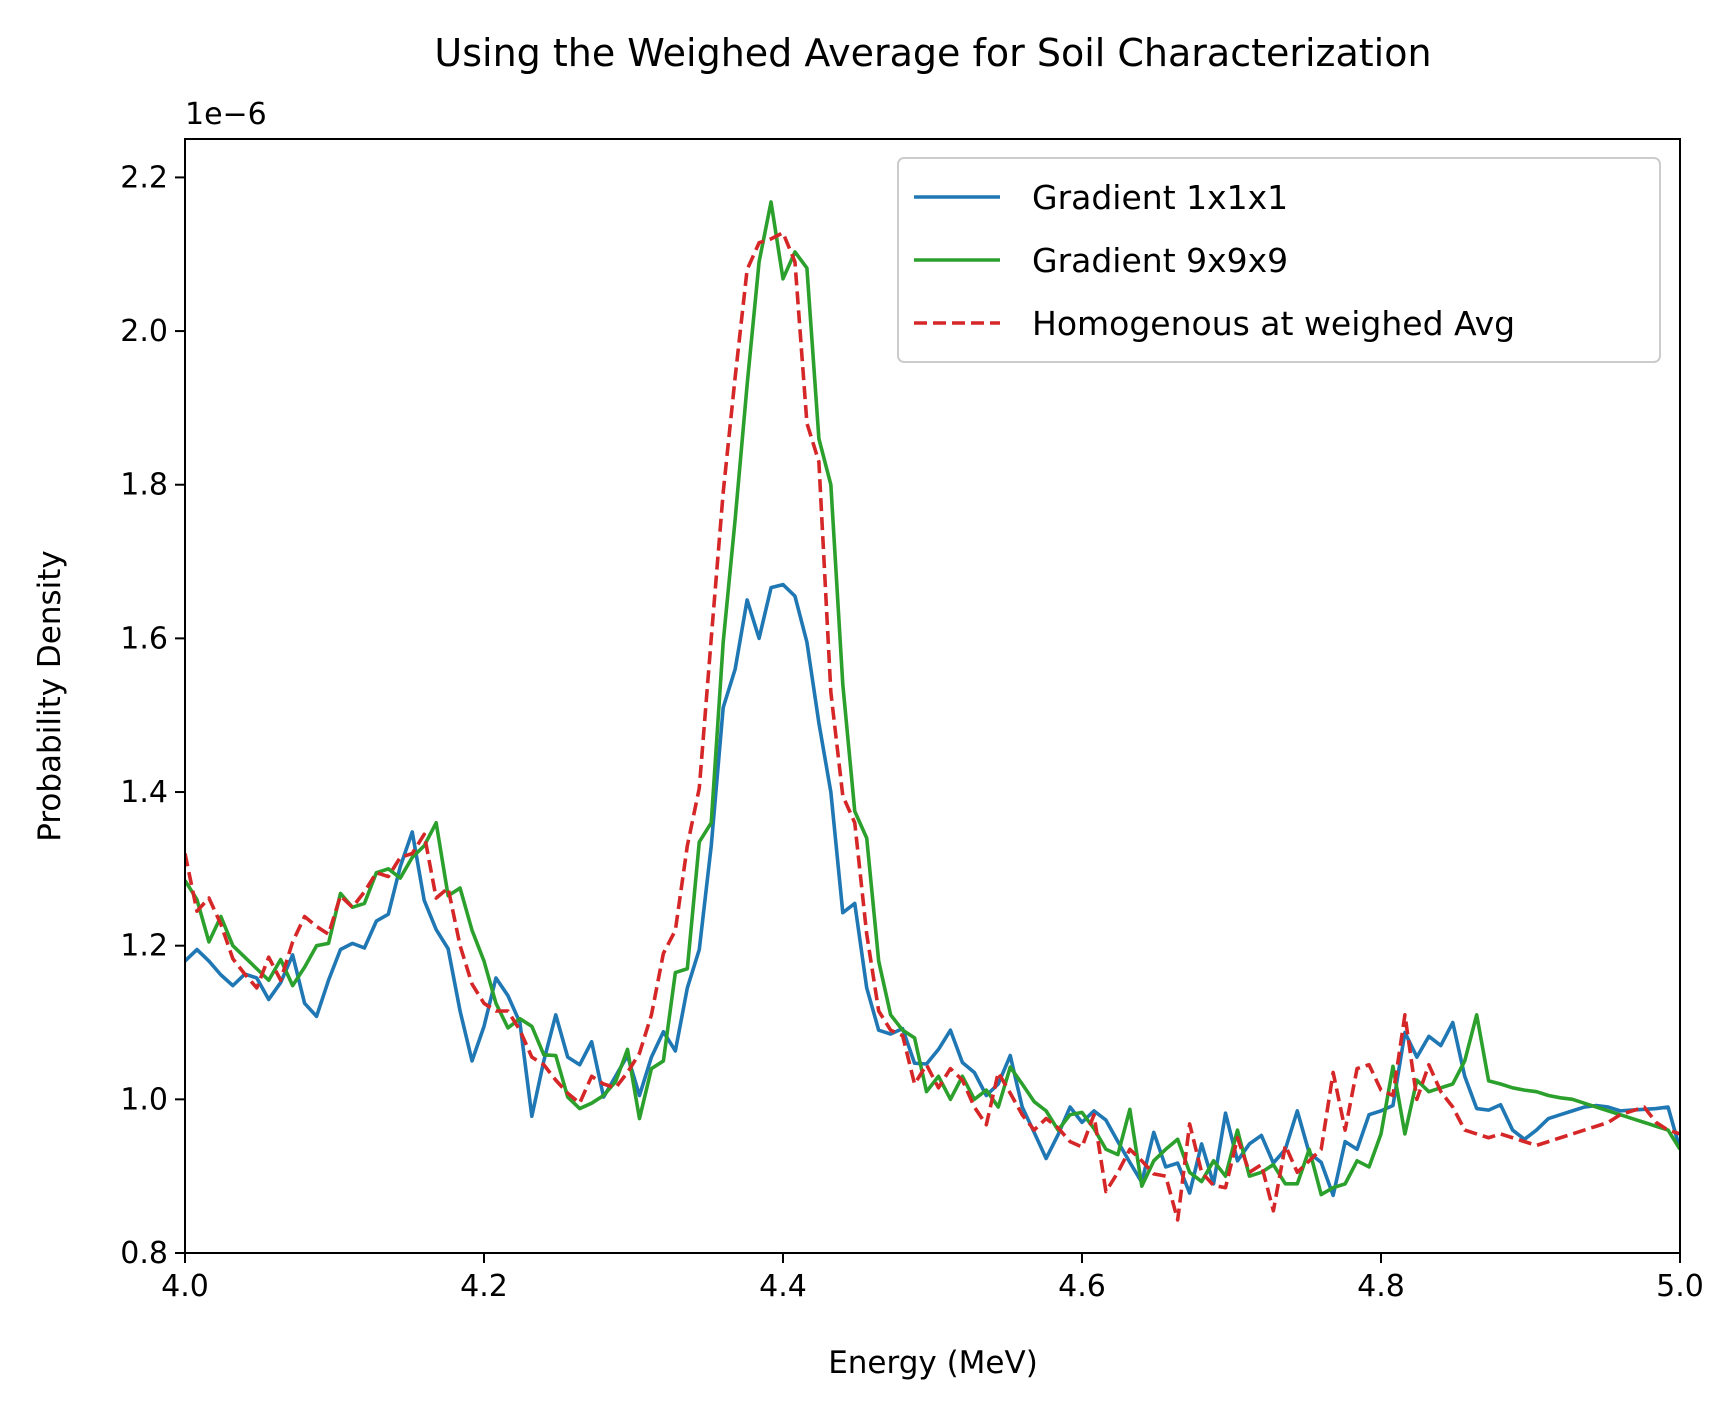 The image size is (1735, 1407). Describe the element at coordinates (185, 1286) in the screenshot. I see `x-tick-label: 4.0` at that location.